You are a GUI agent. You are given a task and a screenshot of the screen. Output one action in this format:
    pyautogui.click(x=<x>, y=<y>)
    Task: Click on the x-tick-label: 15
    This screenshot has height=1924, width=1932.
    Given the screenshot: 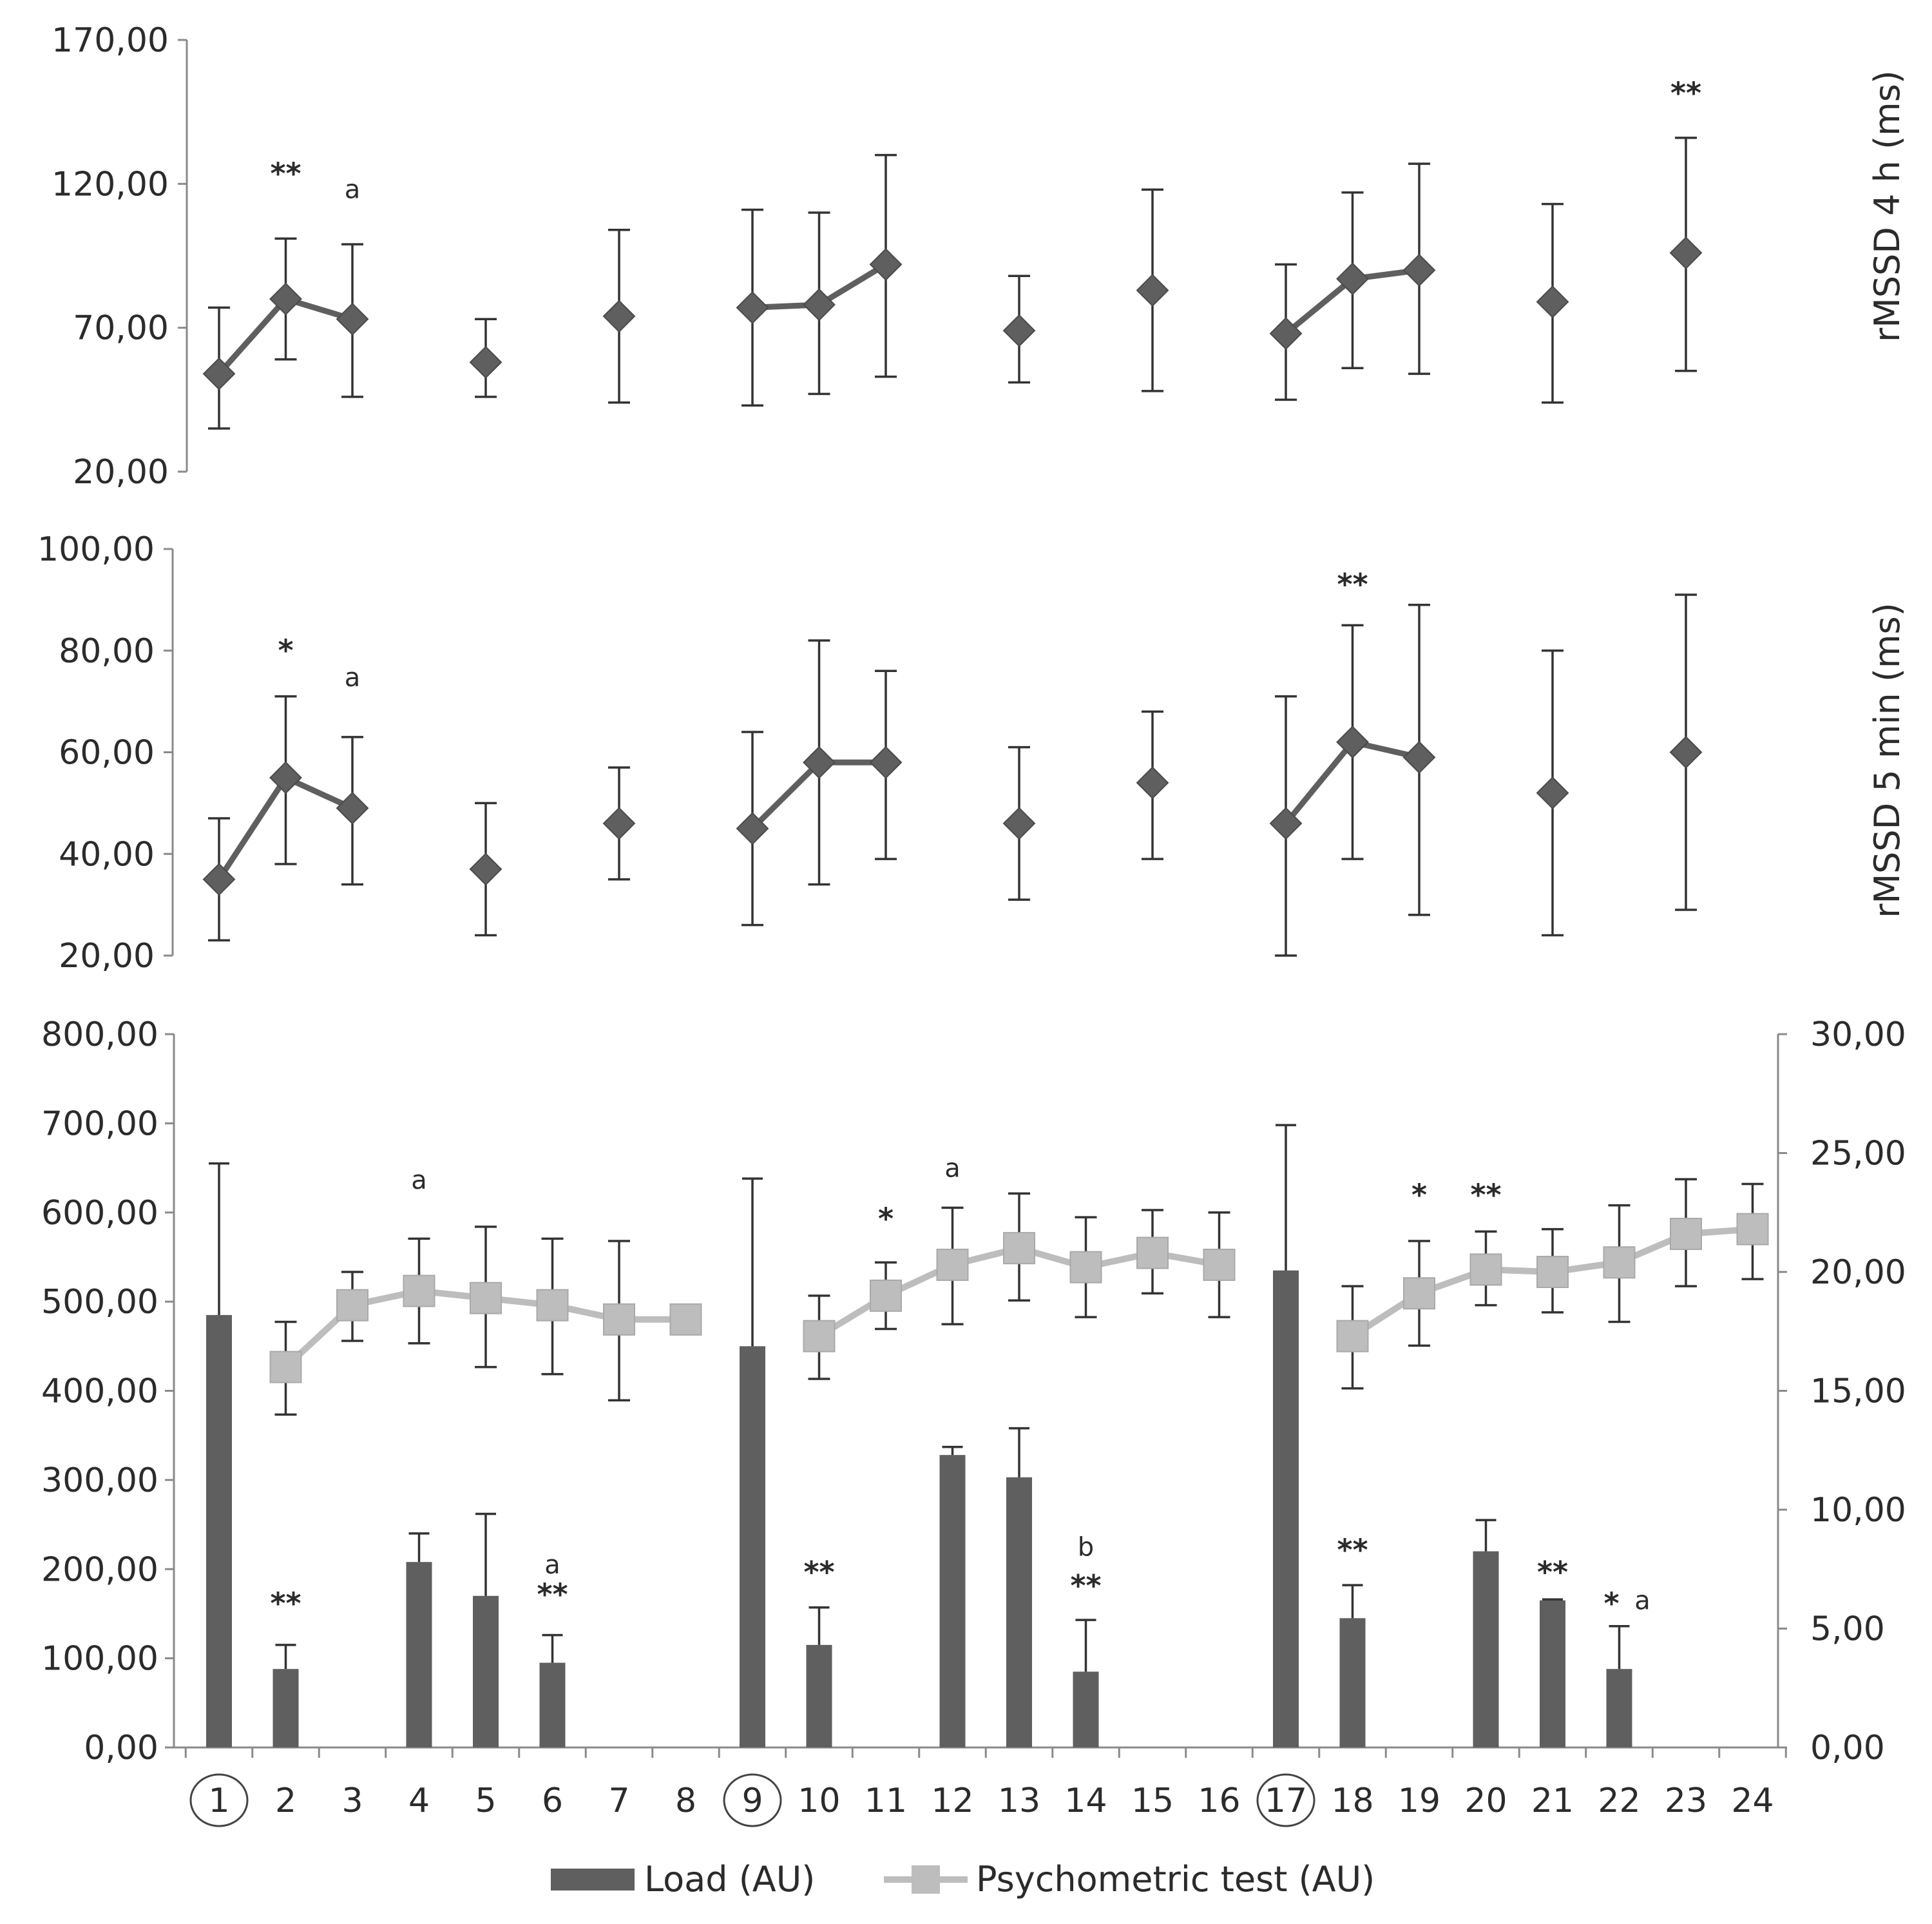 What is the action you would take?
    pyautogui.click(x=1152, y=1801)
    